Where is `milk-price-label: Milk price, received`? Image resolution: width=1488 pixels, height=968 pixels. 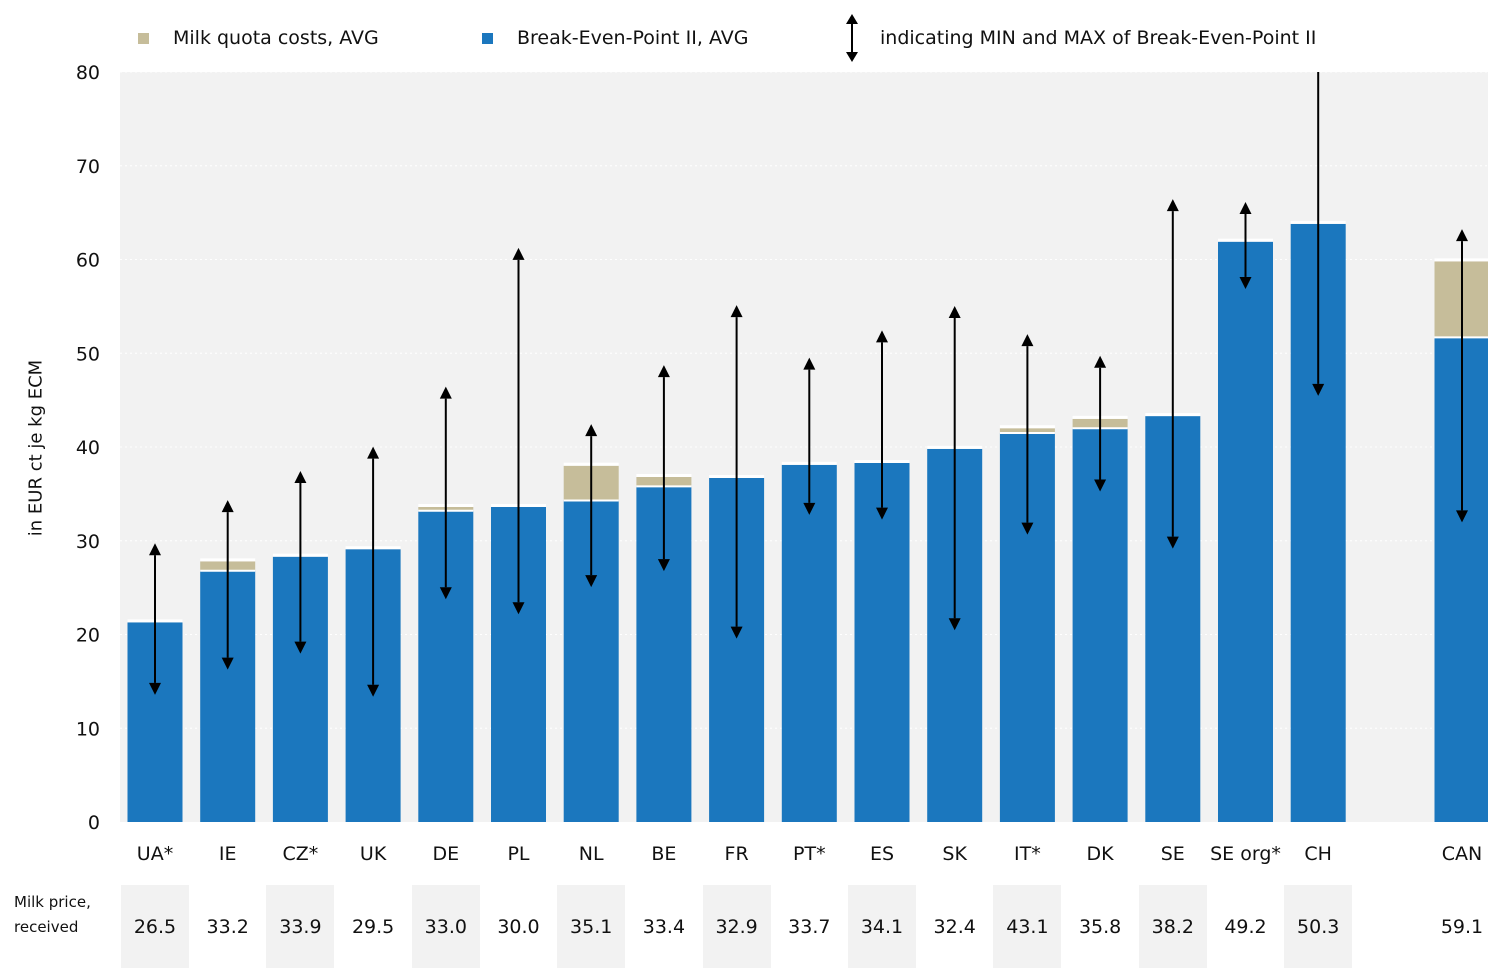 milk-price-label: Milk price, received is located at coordinates (52, 914).